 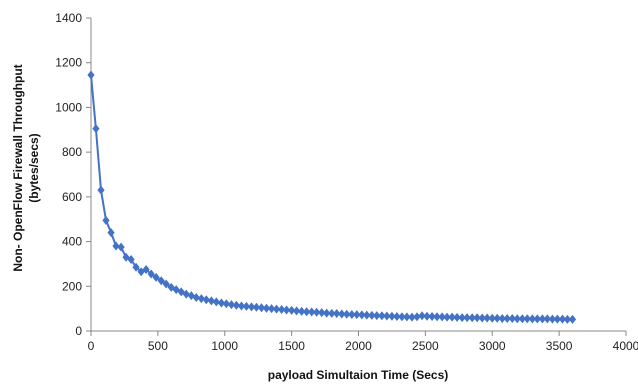 What do you see at coordinates (559, 346) in the screenshot?
I see `x-tick-label: 3500` at bounding box center [559, 346].